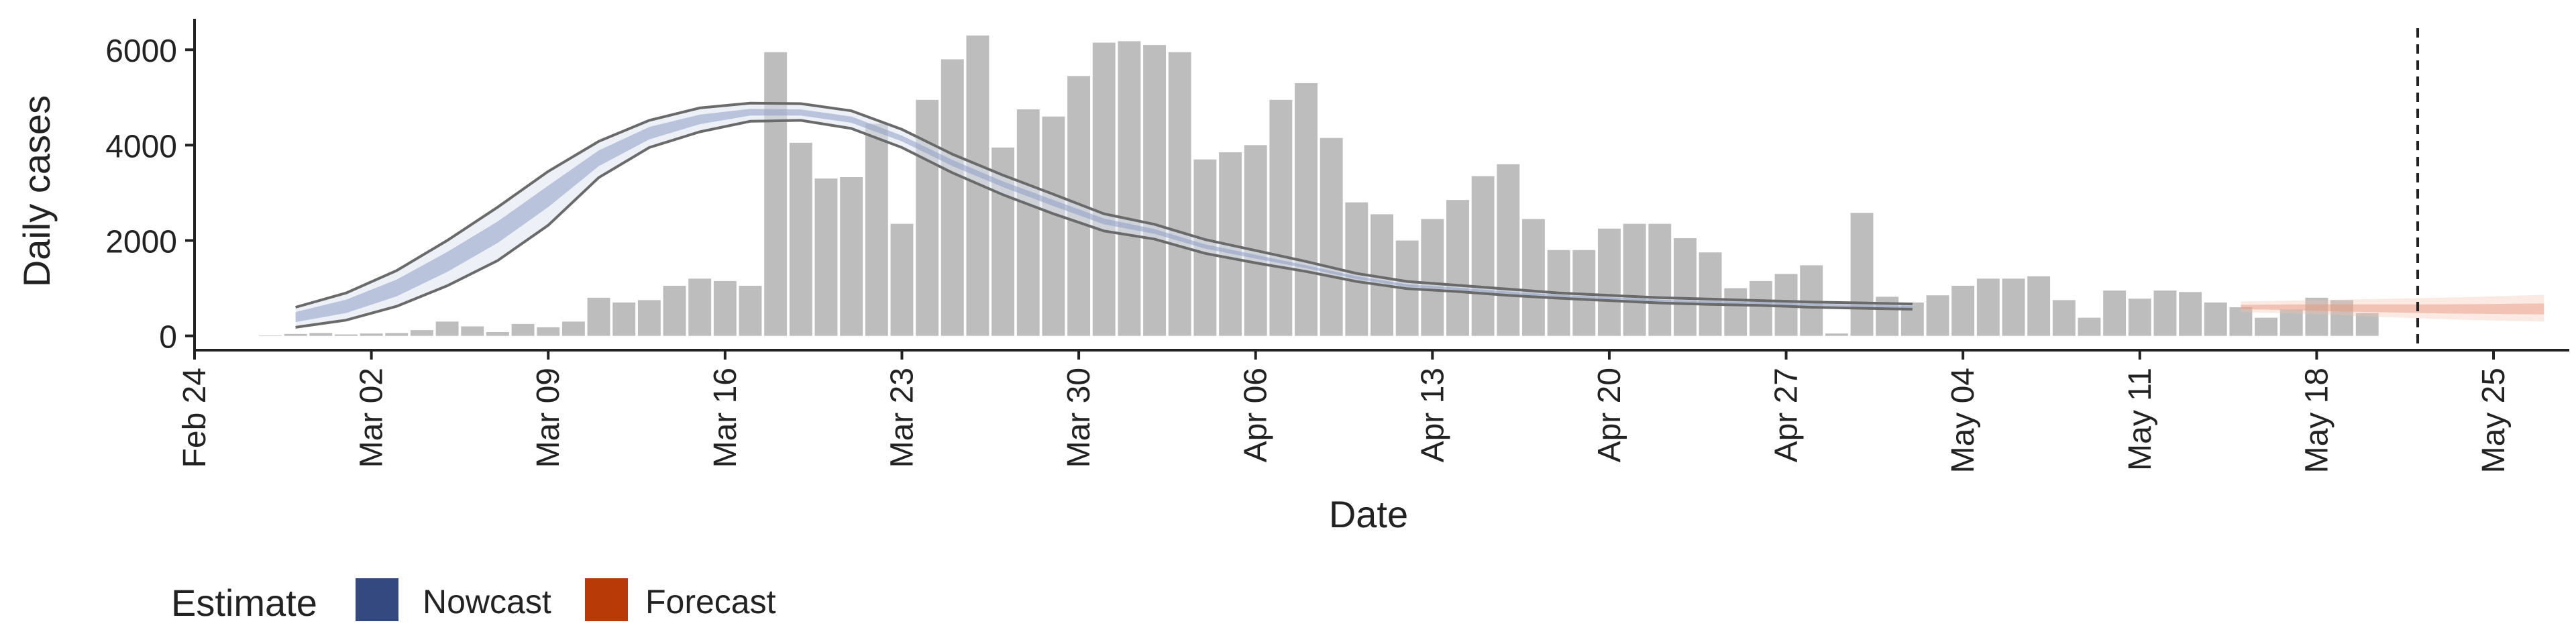 This screenshot has width=2576, height=644. What do you see at coordinates (2140, 419) in the screenshot?
I see `x-tick-label: May 11` at bounding box center [2140, 419].